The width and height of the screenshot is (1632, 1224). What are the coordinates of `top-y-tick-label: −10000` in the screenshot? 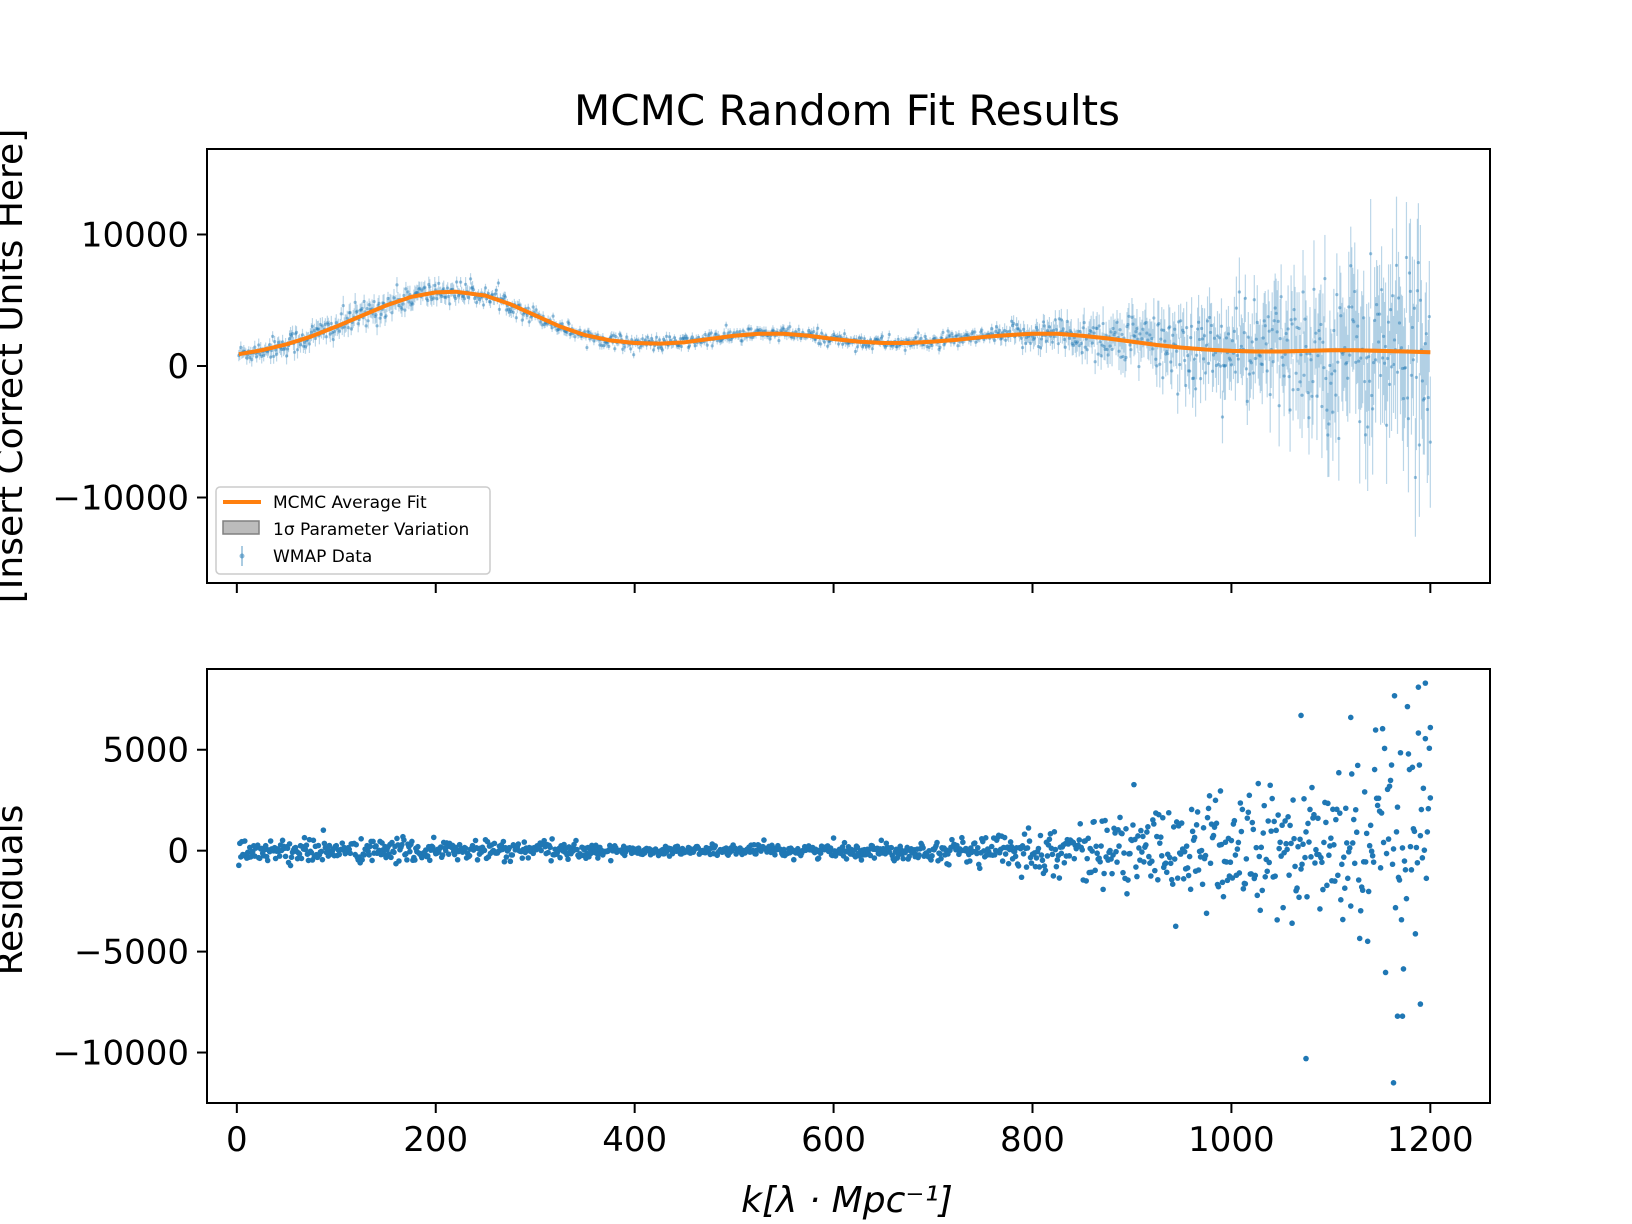 It's located at (120, 499).